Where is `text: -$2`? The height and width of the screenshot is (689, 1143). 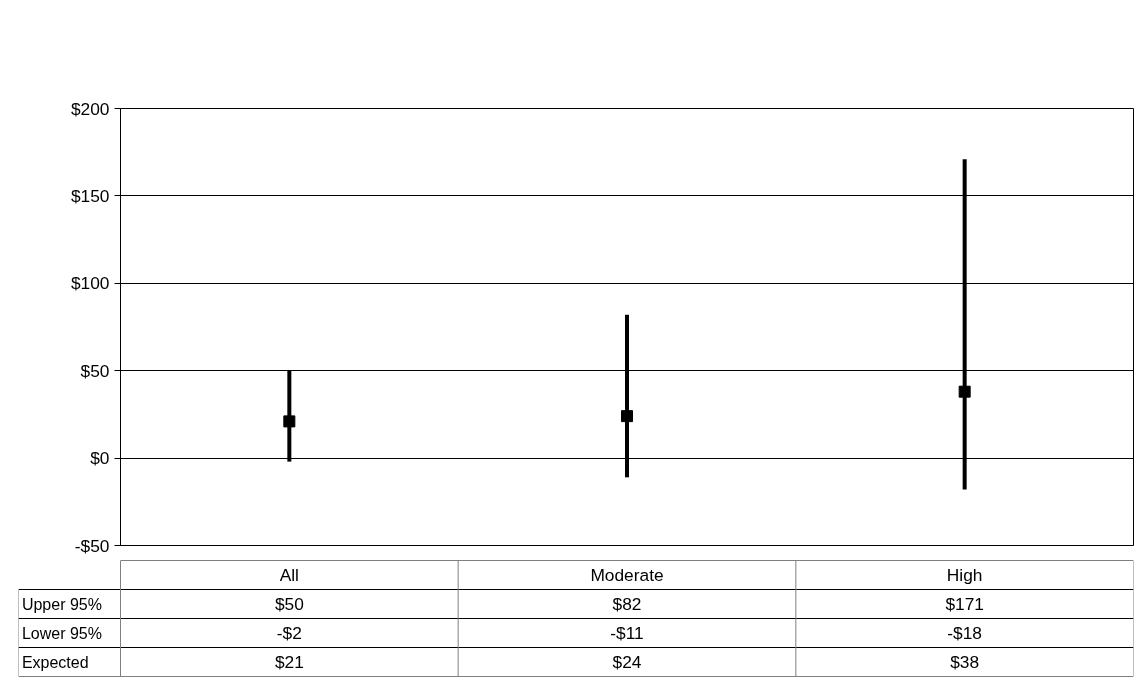
text: -$2 is located at coordinates (289, 633).